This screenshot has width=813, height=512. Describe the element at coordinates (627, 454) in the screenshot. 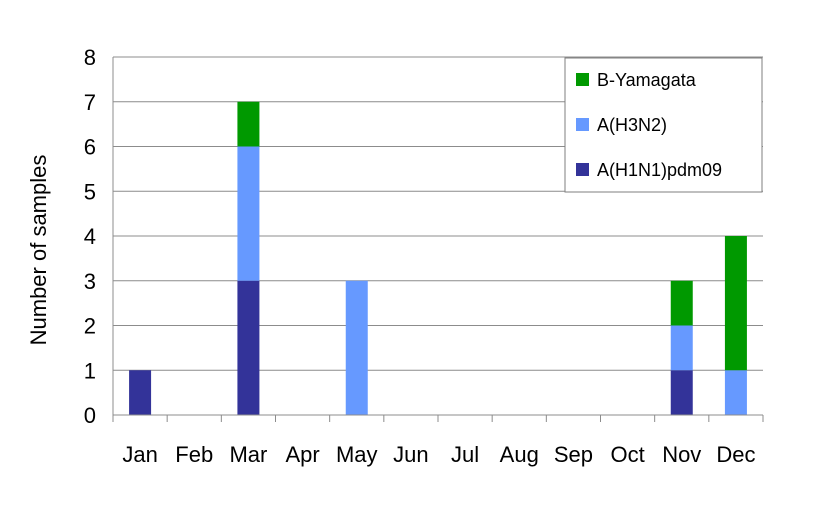

I see `x-tick-label-oct: Oct` at that location.